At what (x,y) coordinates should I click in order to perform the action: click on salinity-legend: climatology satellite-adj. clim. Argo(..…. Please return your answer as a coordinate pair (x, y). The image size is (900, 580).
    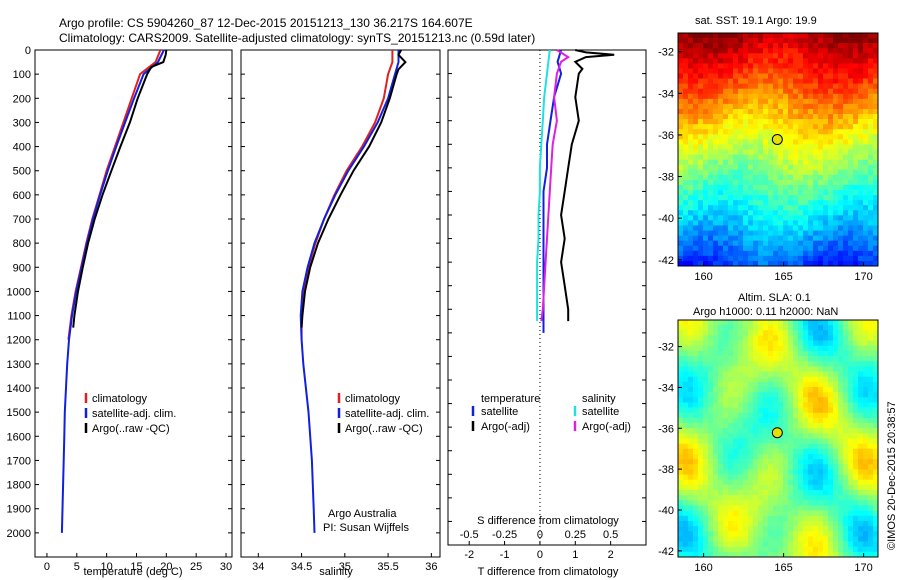
    Looking at the image, I should click on (383, 414).